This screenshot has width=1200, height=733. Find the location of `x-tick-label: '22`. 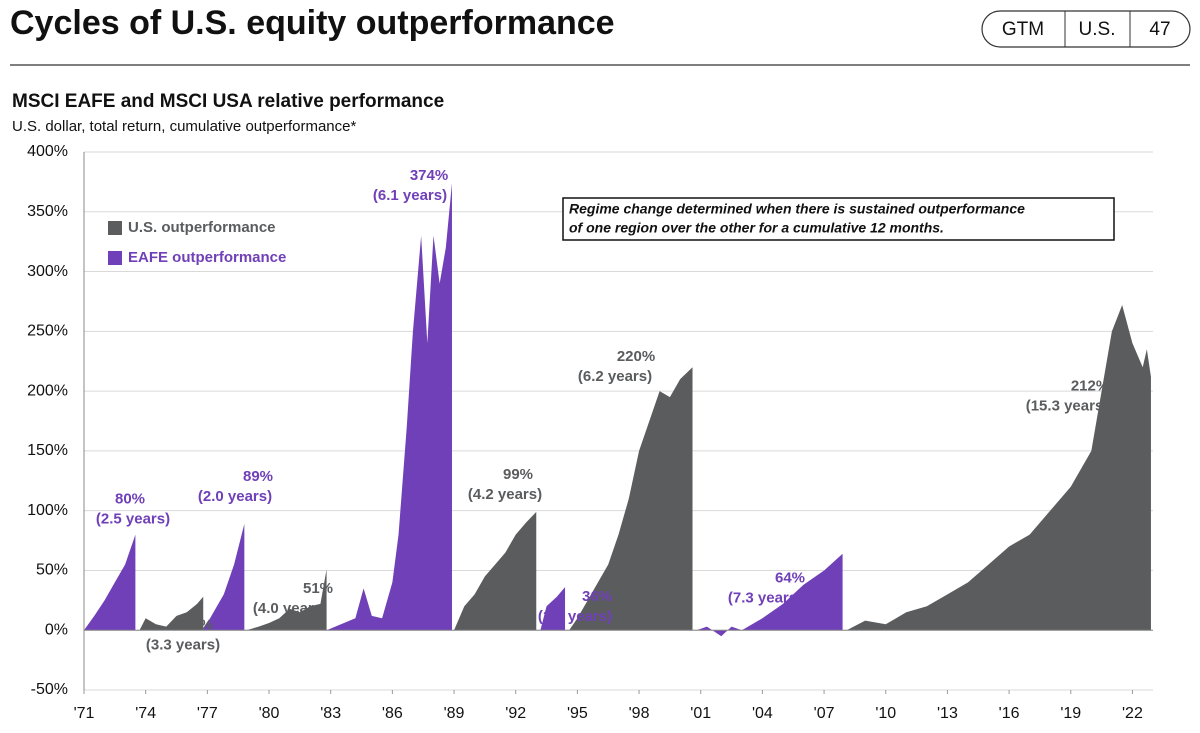

x-tick-label: '22 is located at coordinates (1132, 713).